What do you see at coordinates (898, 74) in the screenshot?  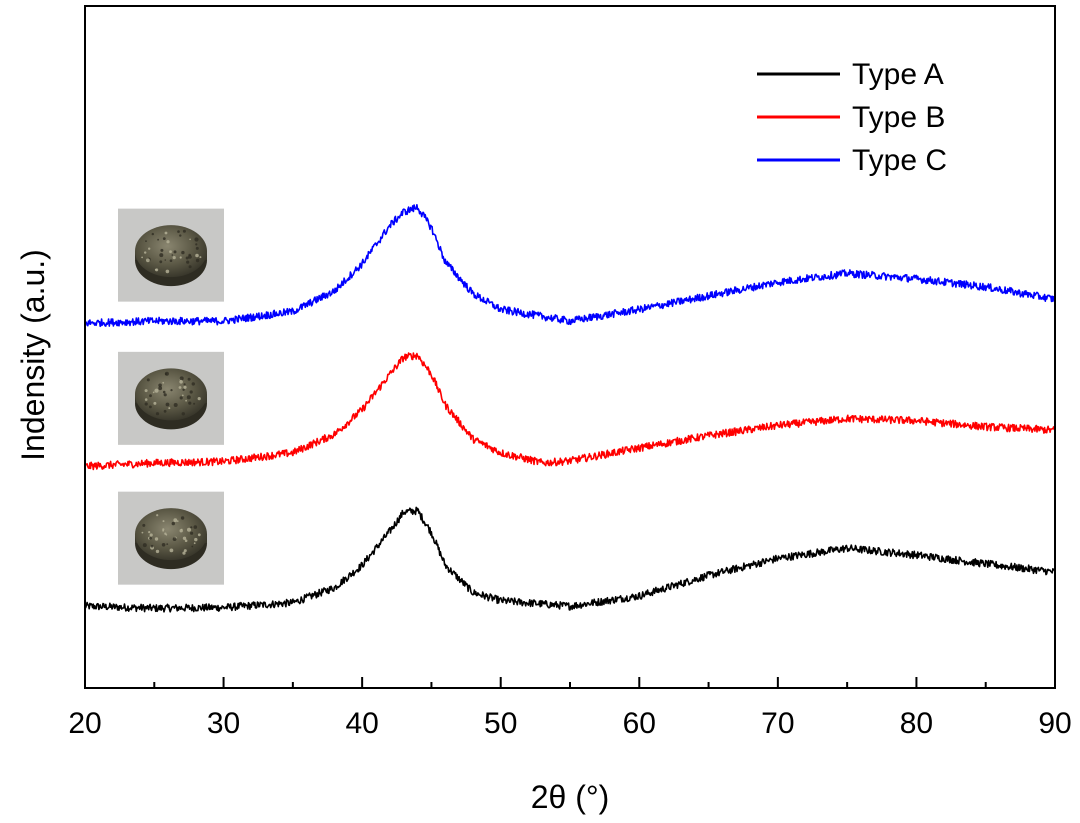 I see `legend-label: Type A` at bounding box center [898, 74].